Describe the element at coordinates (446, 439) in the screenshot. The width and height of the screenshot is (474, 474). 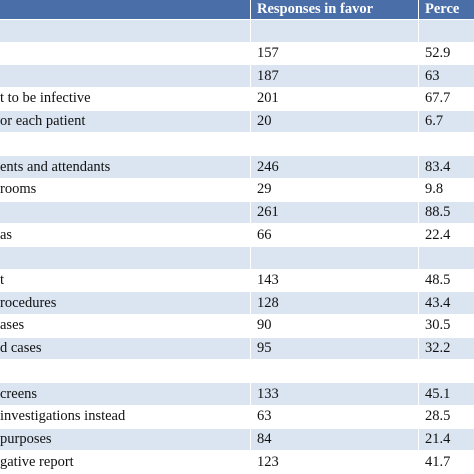
I see `percent-cell: 21.4` at that location.